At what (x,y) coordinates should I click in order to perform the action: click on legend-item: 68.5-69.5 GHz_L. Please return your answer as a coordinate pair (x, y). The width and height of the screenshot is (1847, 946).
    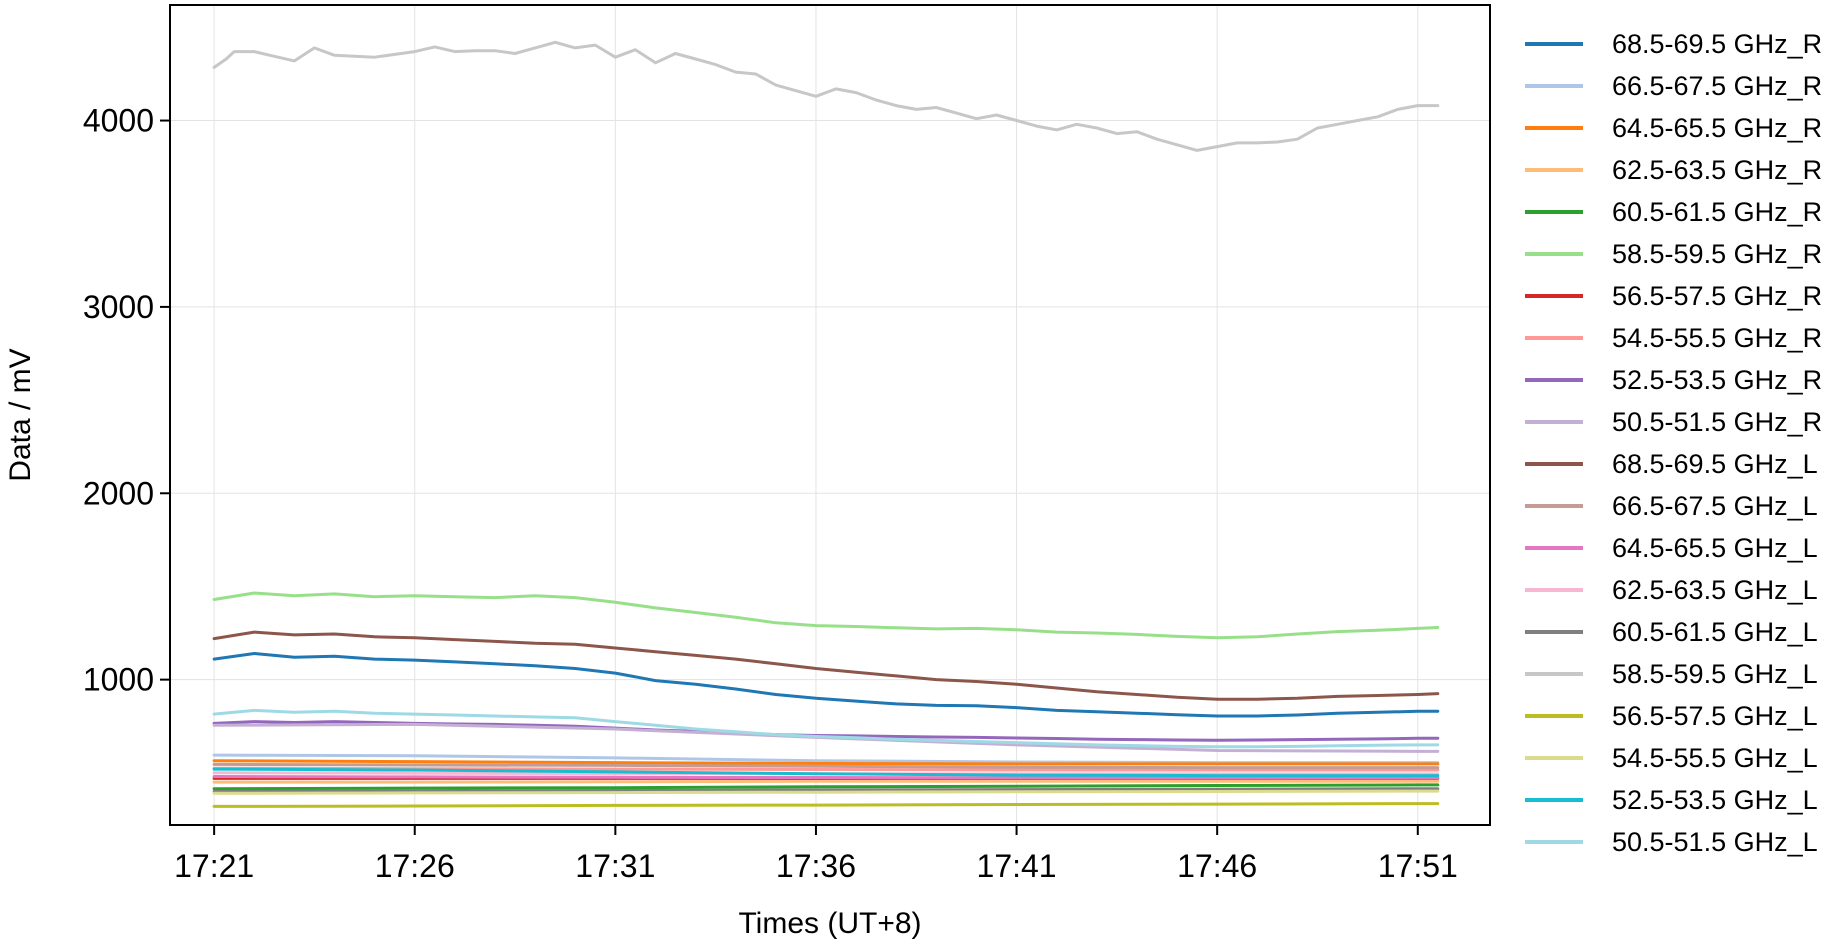
    Looking at the image, I should click on (1671, 464).